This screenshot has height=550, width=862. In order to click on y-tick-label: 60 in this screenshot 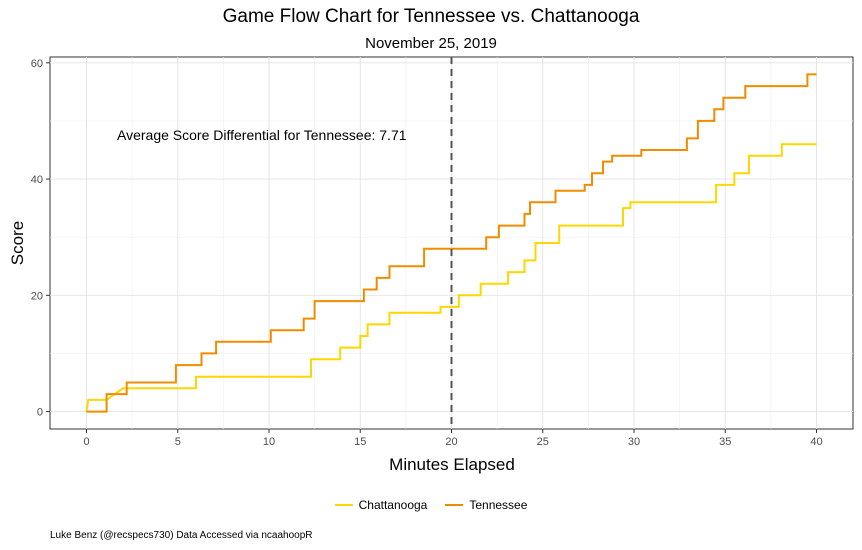, I will do `click(37, 64)`.